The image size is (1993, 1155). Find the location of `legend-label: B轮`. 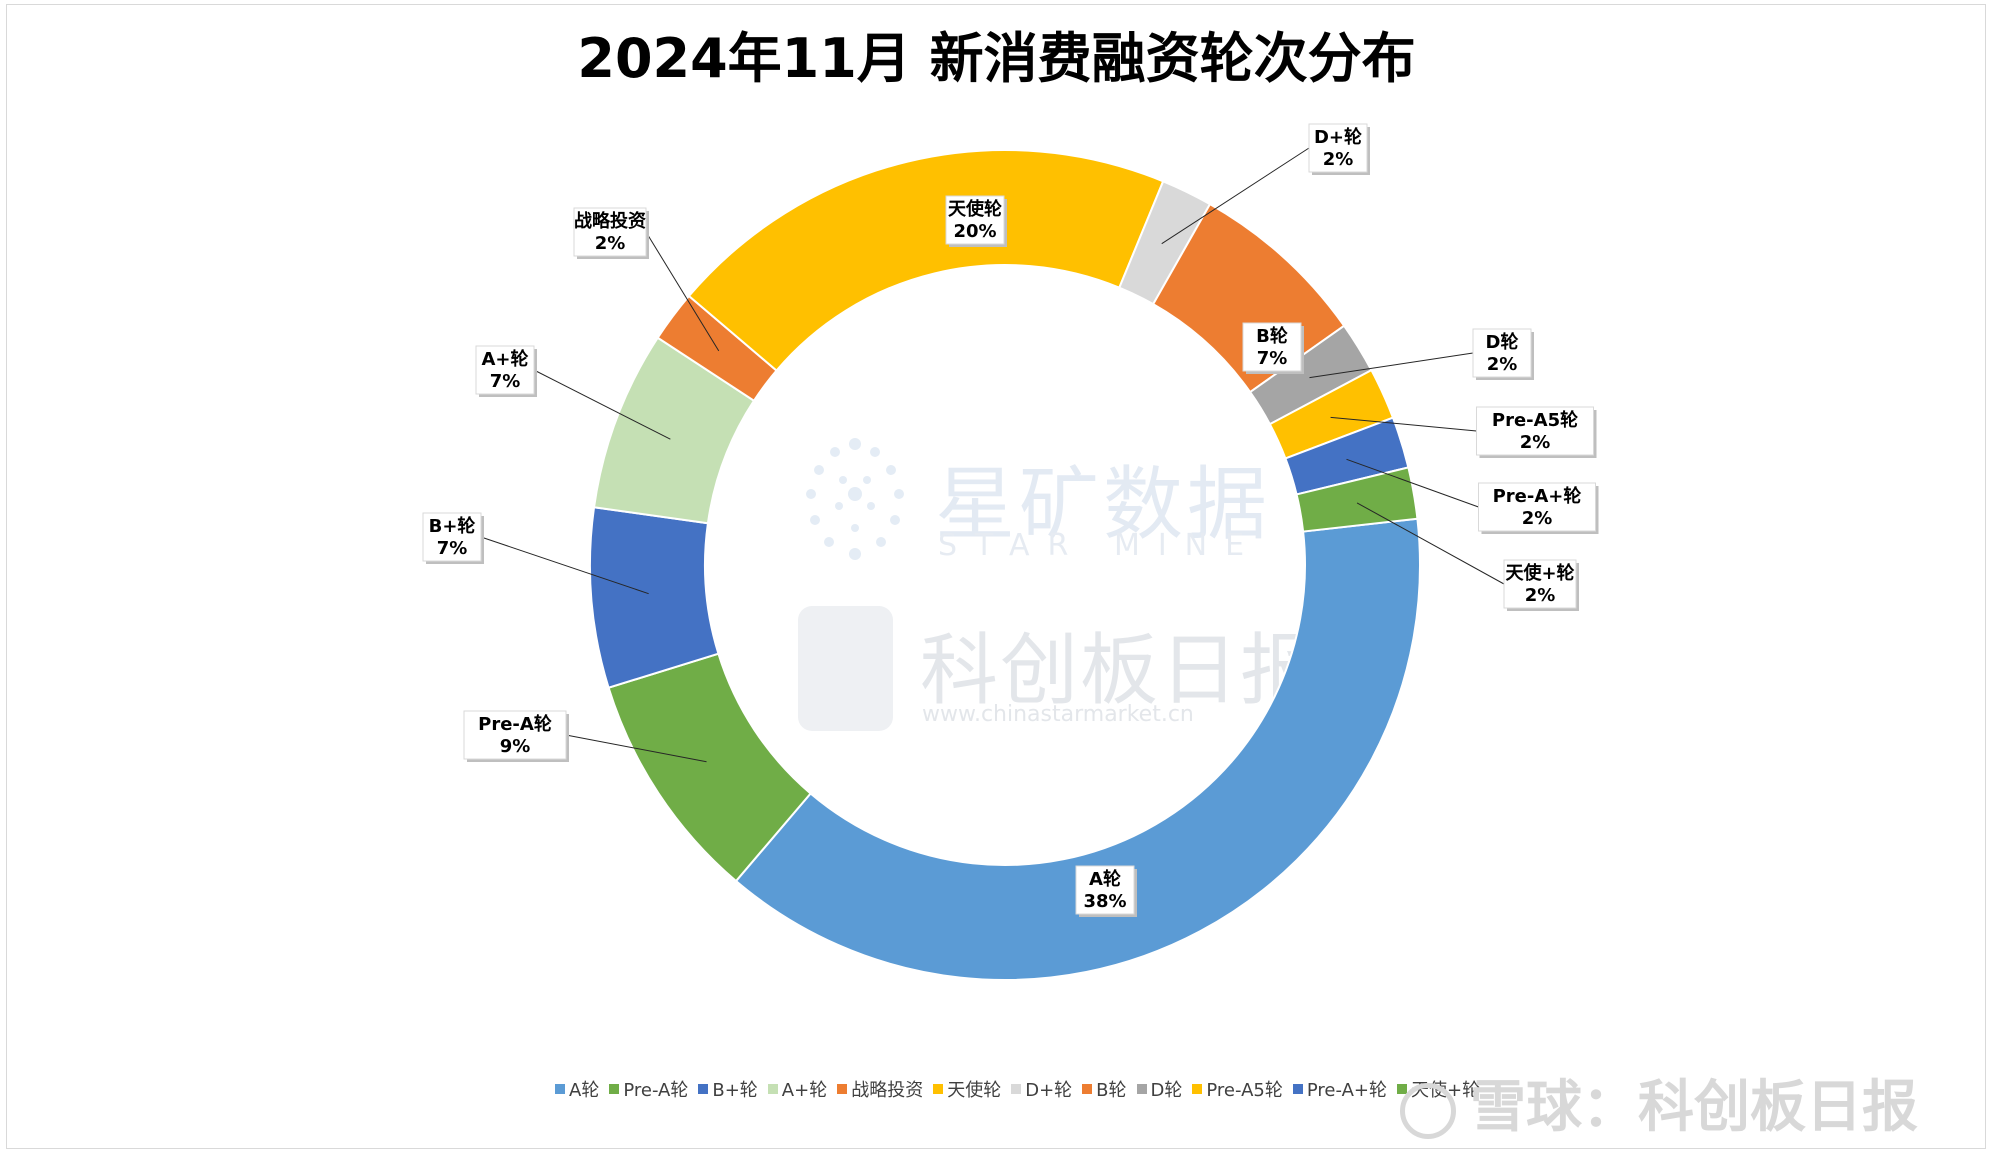

legend-label: B轮 is located at coordinates (1111, 1090).